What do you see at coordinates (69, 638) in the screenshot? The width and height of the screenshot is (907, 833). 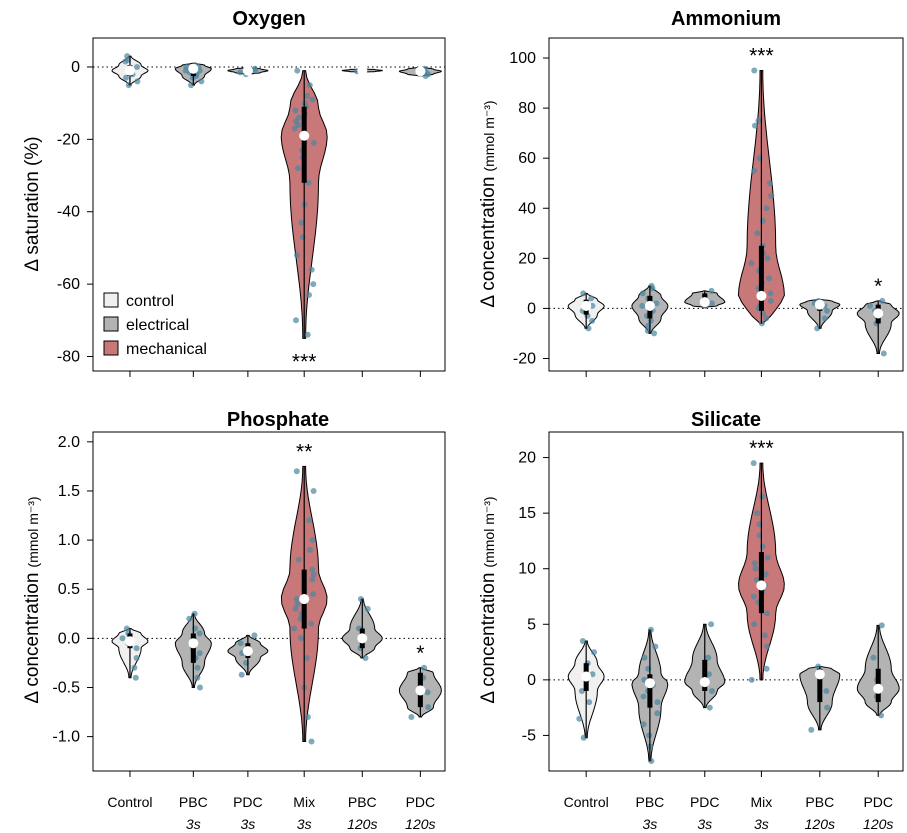 I see `y-tick-label: 0.0` at bounding box center [69, 638].